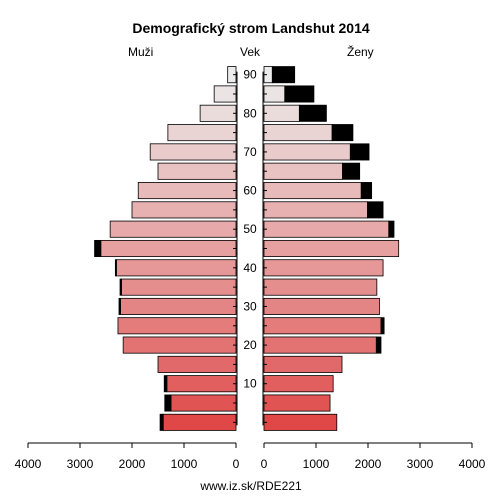 The image size is (500, 500). Describe the element at coordinates (250, 384) in the screenshot. I see `age-tick-label-10: 10` at that location.